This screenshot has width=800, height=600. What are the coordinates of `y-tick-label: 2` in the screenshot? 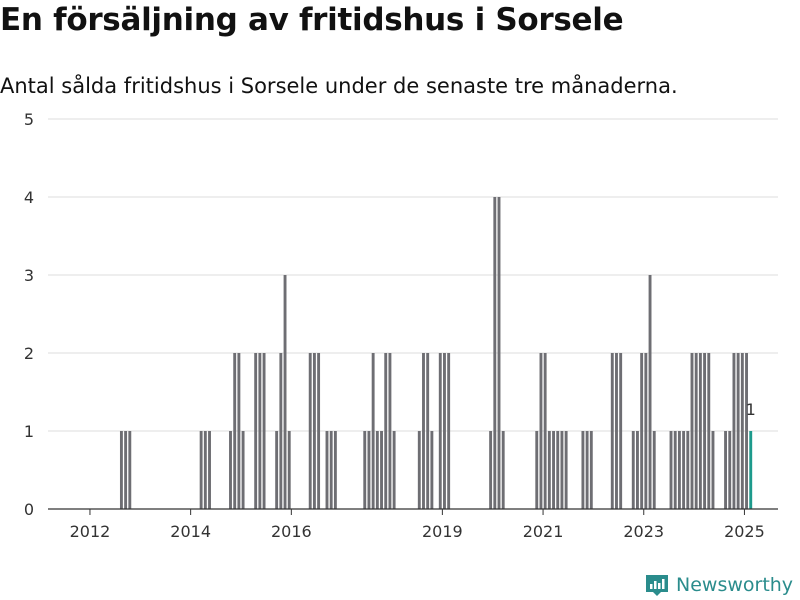 It's located at (29, 353).